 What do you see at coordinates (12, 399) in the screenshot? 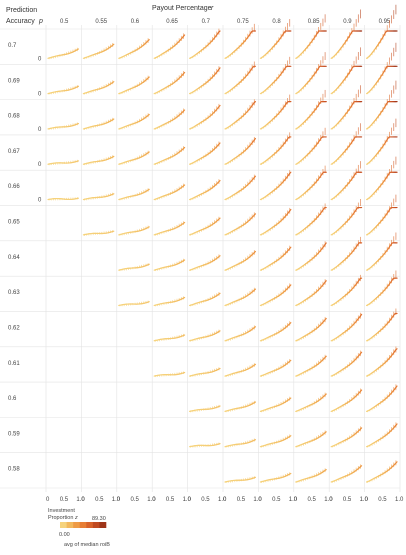
I see `row-label: 0.6` at bounding box center [12, 399].